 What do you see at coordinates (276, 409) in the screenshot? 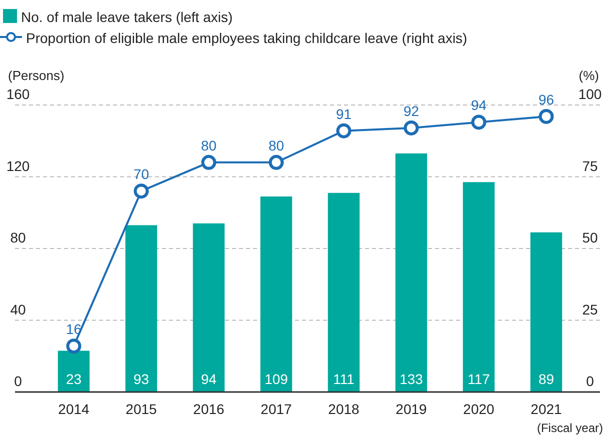
I see `x-tick-label: 2017` at bounding box center [276, 409].